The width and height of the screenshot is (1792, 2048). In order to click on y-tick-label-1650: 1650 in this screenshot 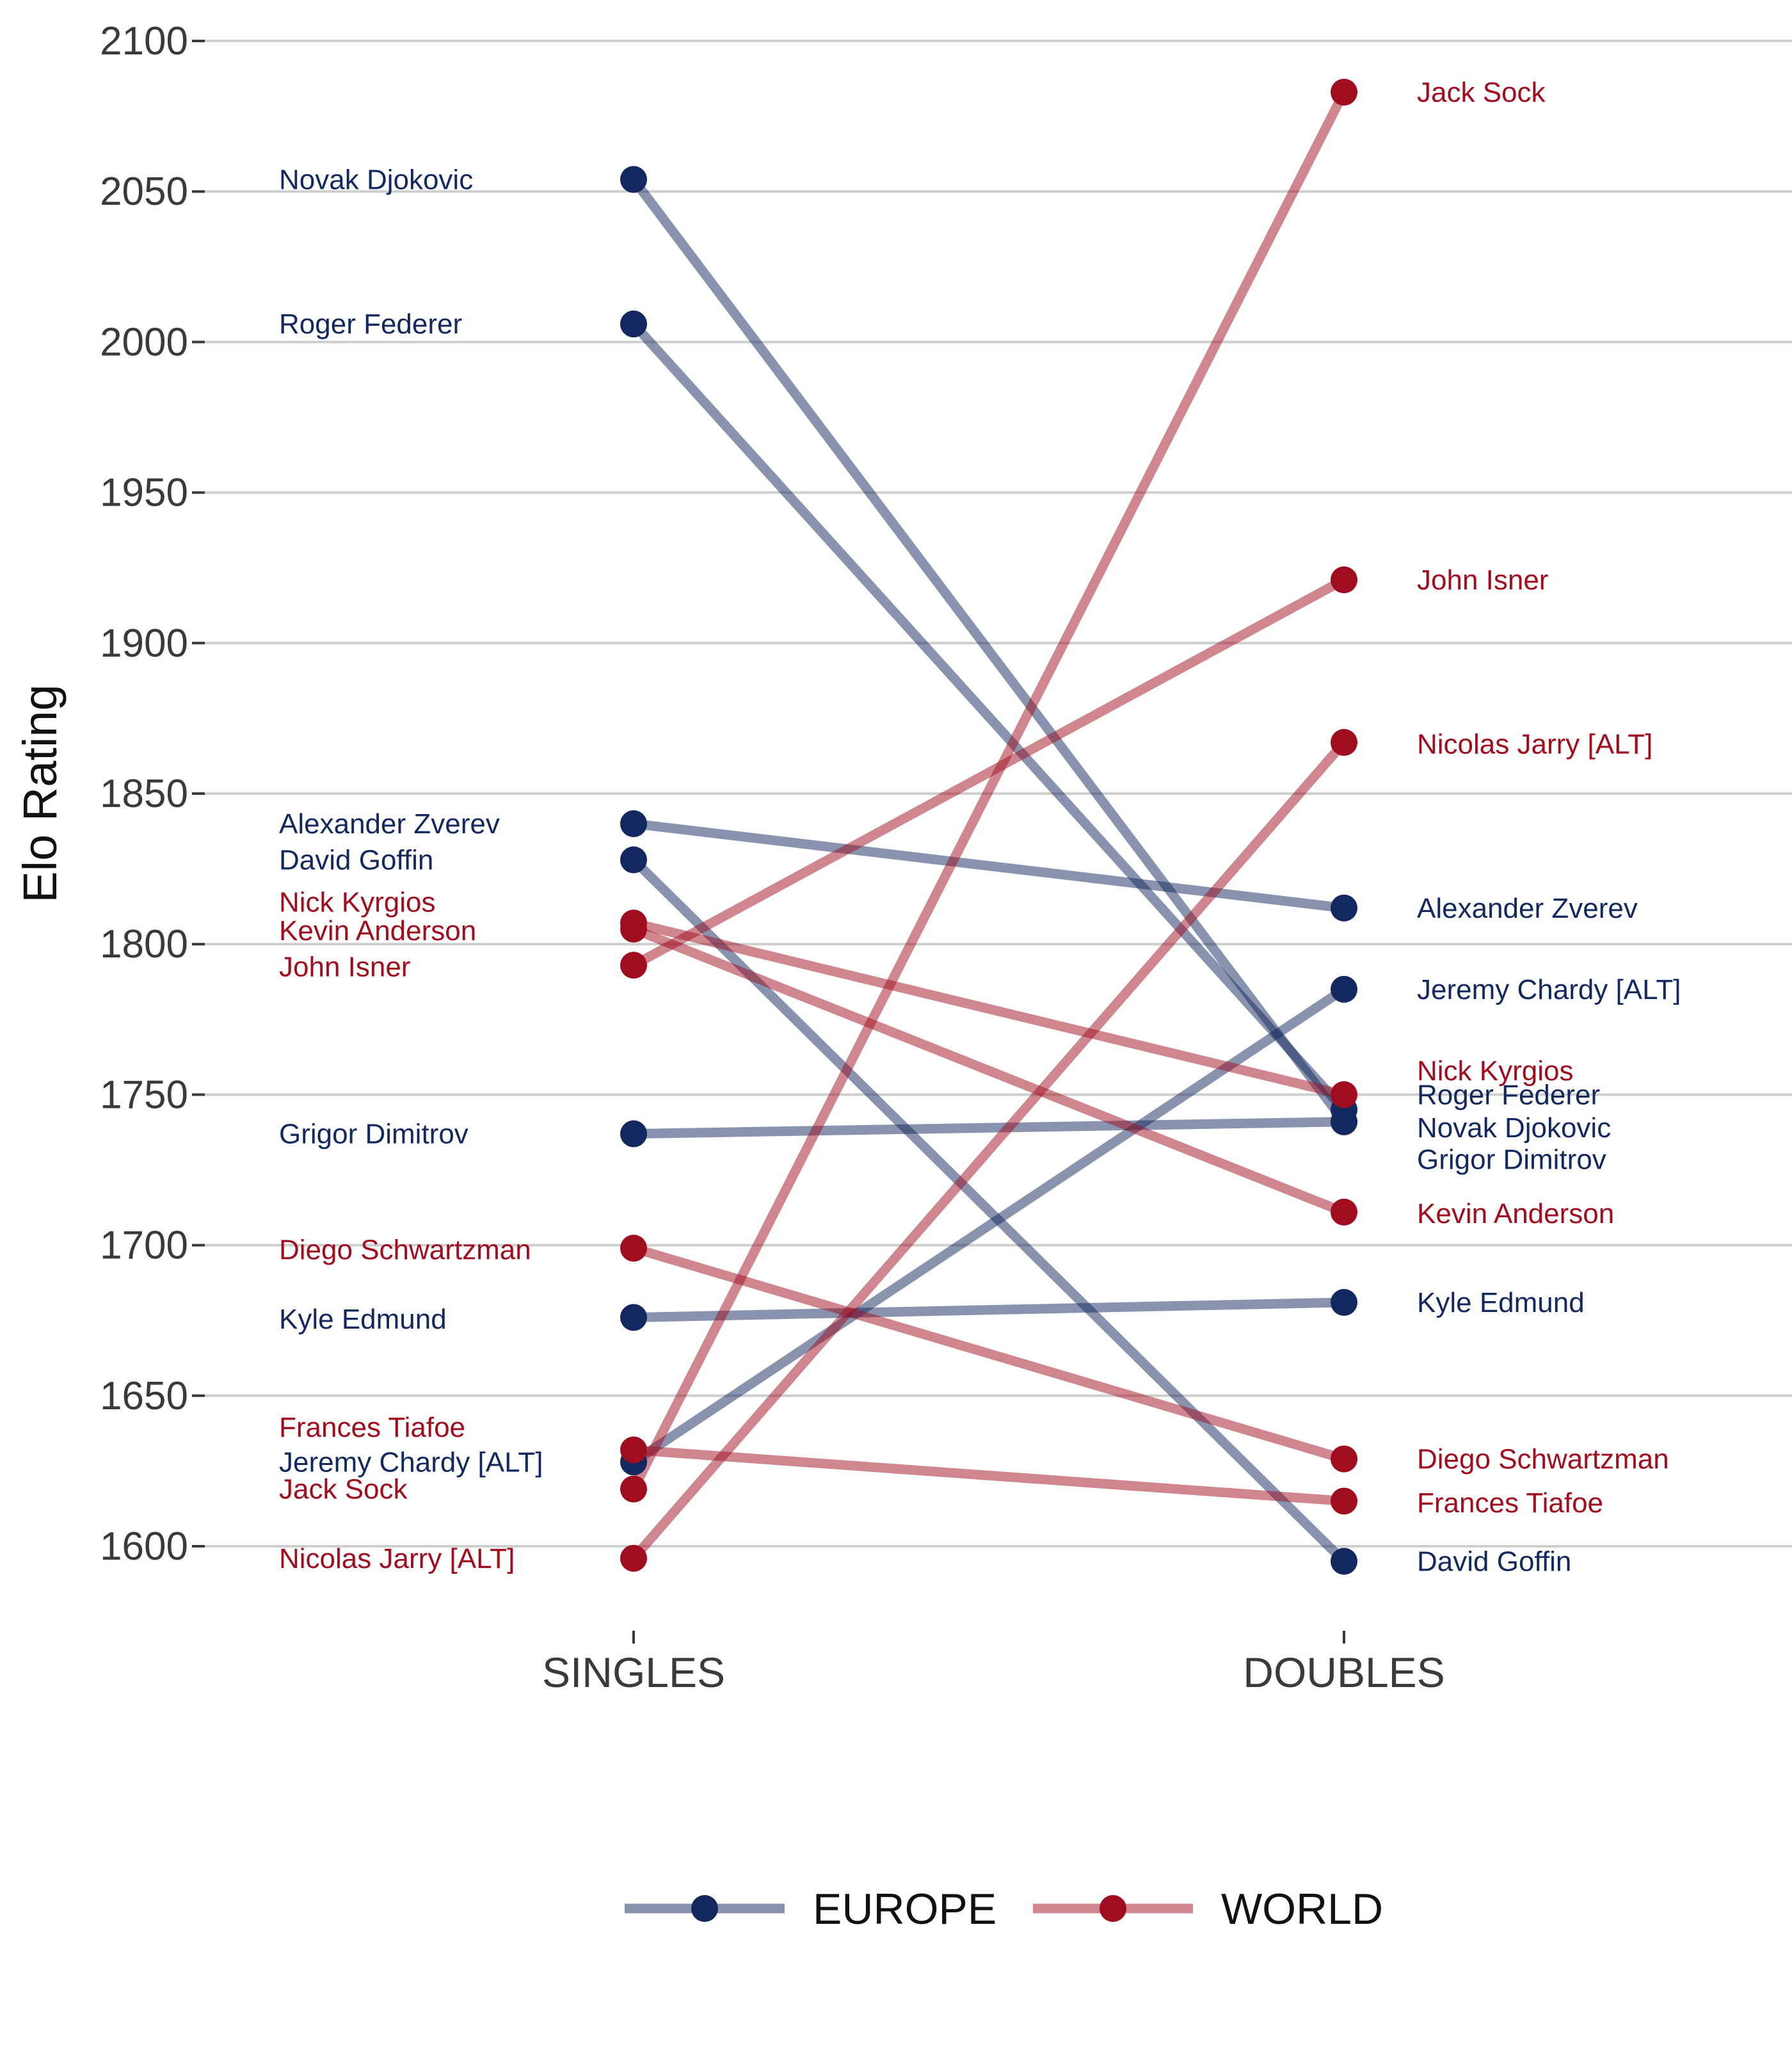, I will do `click(144, 1396)`.